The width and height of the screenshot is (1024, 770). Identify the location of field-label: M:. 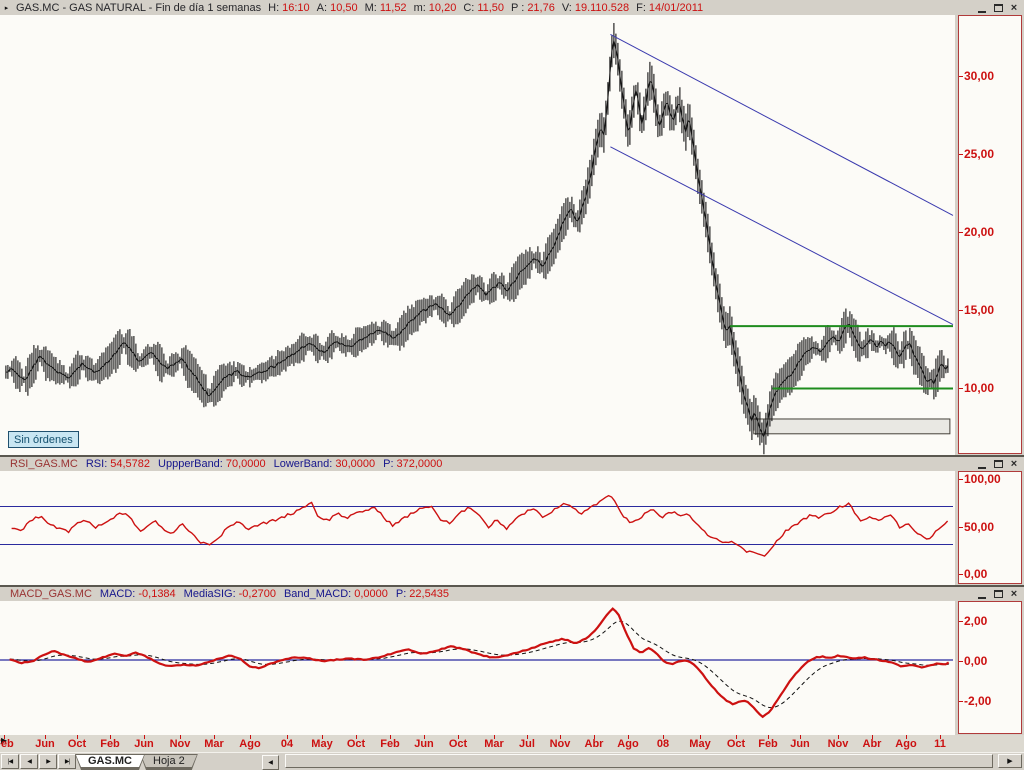
(370, 7).